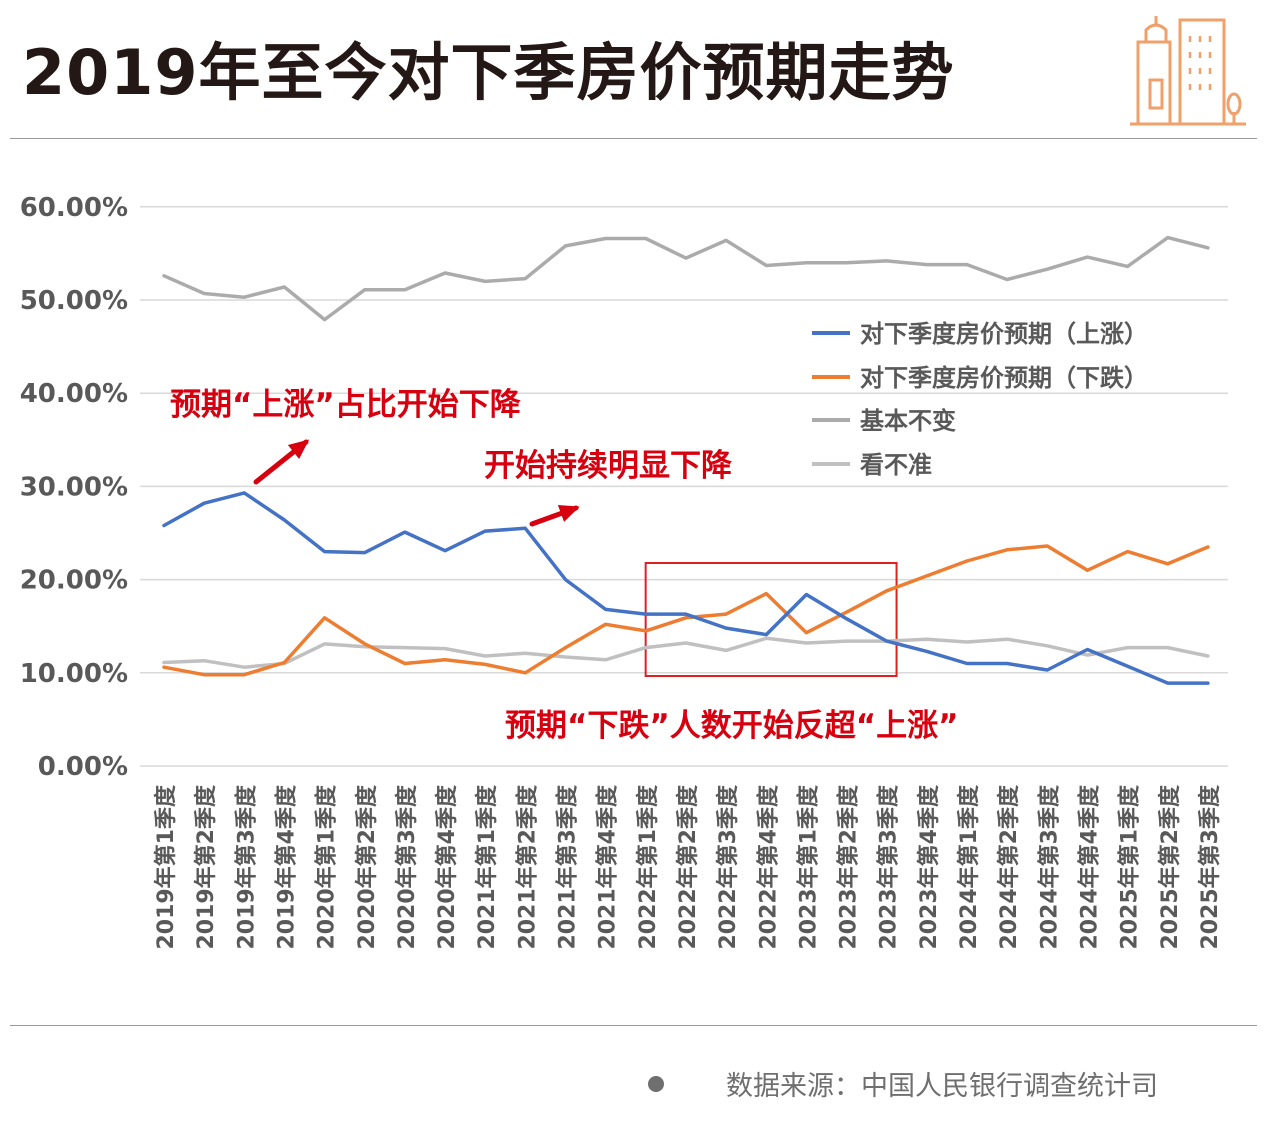 This screenshot has height=1128, width=1267. What do you see at coordinates (808, 867) in the screenshot?
I see `x-tick-label: 2023年第1季度` at bounding box center [808, 867].